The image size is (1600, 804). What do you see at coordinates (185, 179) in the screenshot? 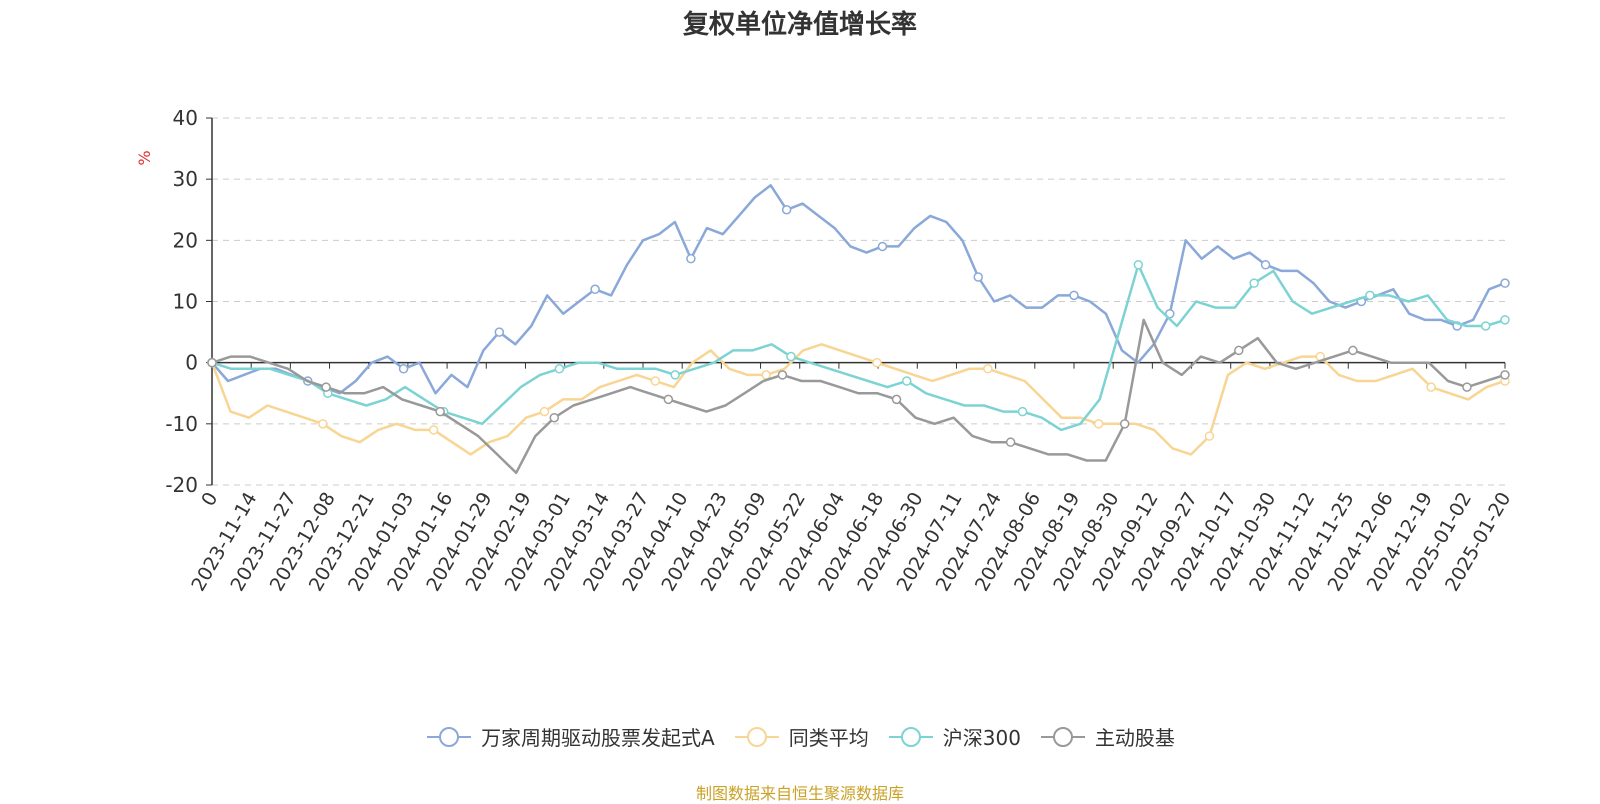
I see `y-tick-label: 30` at bounding box center [185, 179].